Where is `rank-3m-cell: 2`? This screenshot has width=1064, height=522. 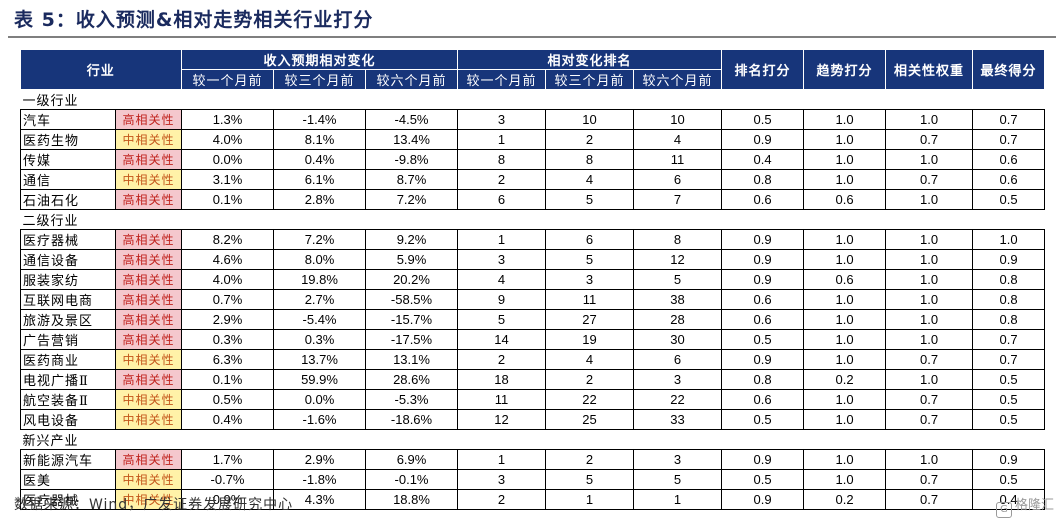
rank-3m-cell: 2 is located at coordinates (590, 379).